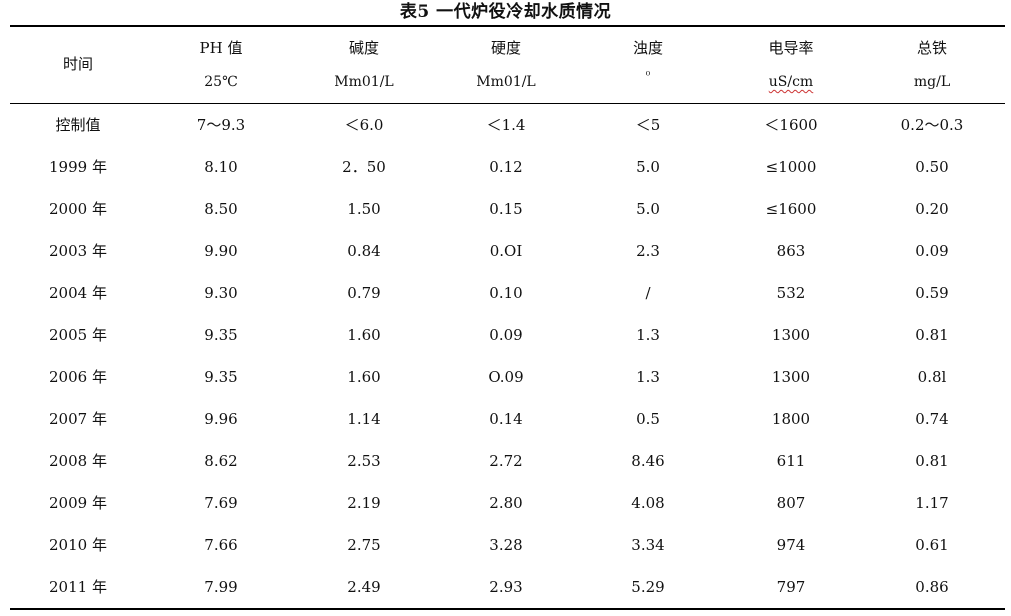 Image resolution: width=1011 pixels, height=616 pixels. I want to click on cell-hardness: 3.28, so click(506, 545).